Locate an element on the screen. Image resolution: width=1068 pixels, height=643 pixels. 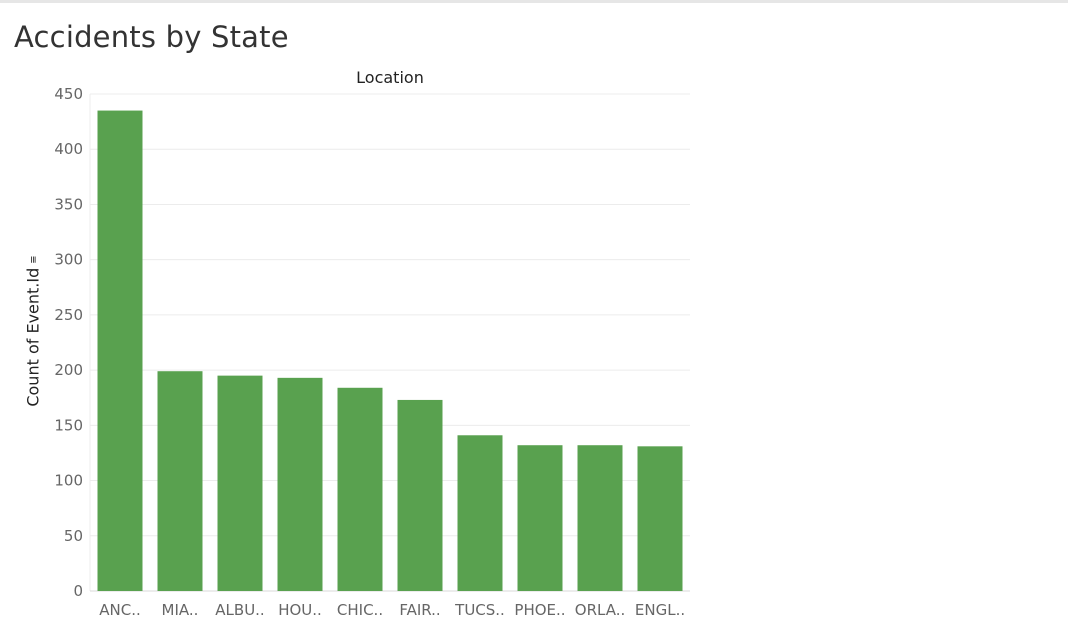
x-category-label: ENGL.. is located at coordinates (660, 610).